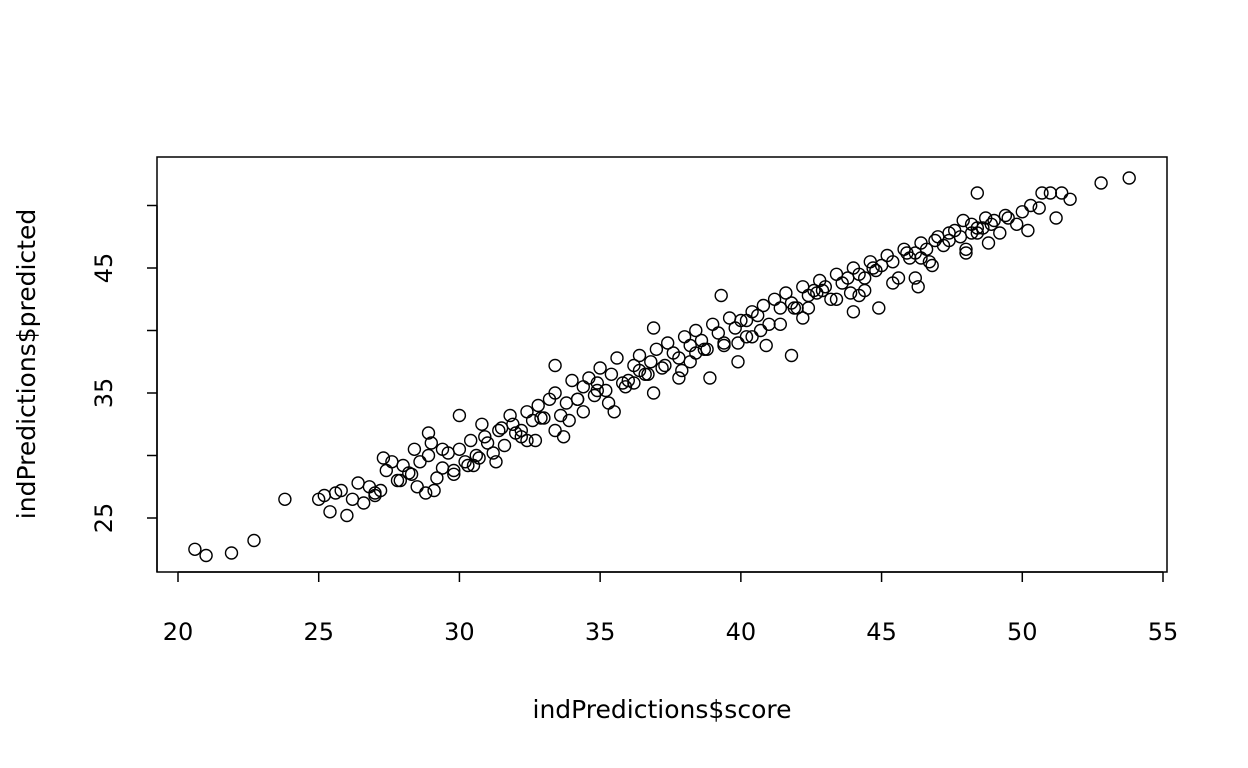 The height and width of the screenshot is (768, 1248). What do you see at coordinates (662, 709) in the screenshot?
I see `x-axis-label: indPredictions$score` at bounding box center [662, 709].